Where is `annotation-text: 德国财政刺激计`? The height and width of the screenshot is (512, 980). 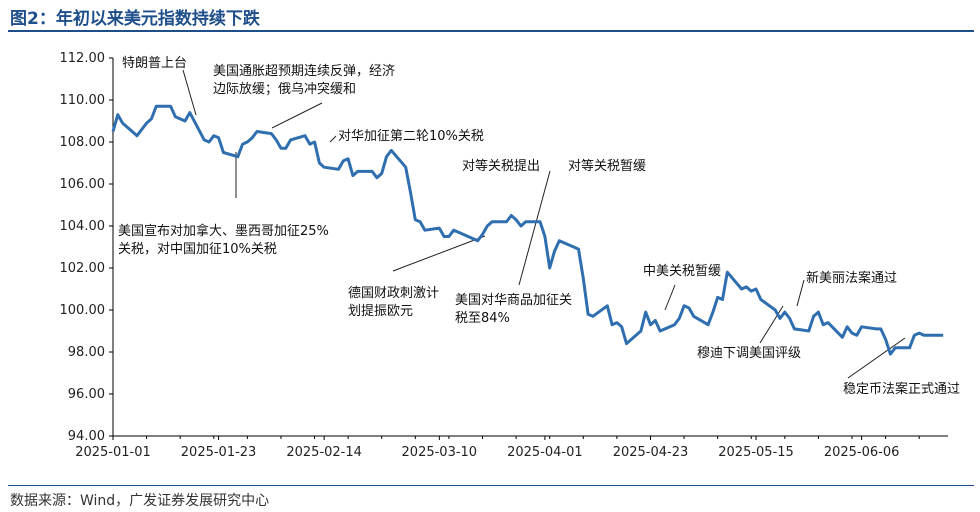 annotation-text: 德国财政刺激计 is located at coordinates (393, 293).